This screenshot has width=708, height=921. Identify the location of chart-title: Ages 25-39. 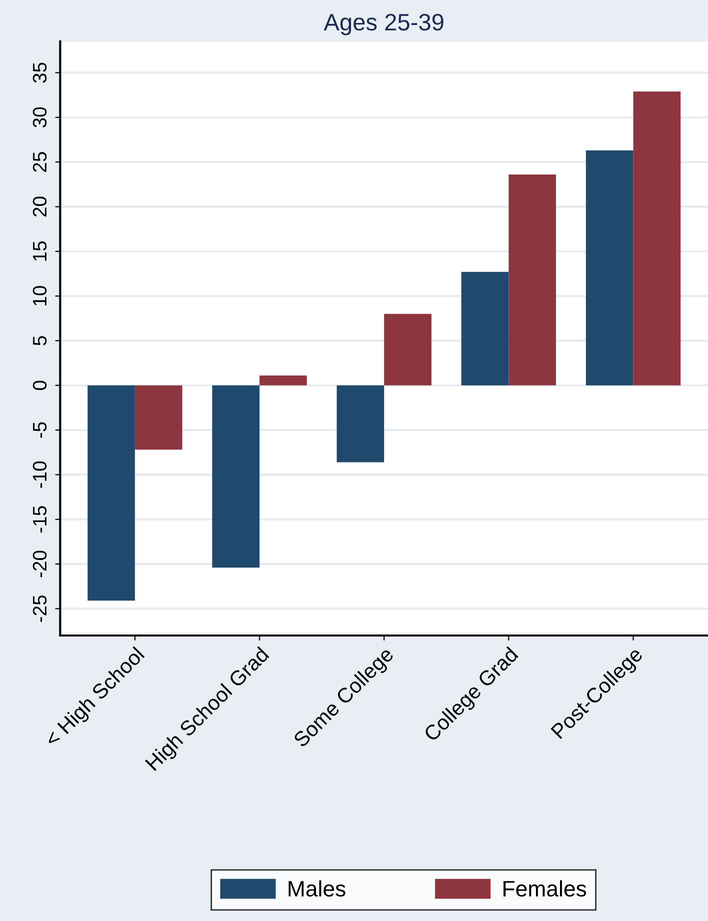
(384, 25).